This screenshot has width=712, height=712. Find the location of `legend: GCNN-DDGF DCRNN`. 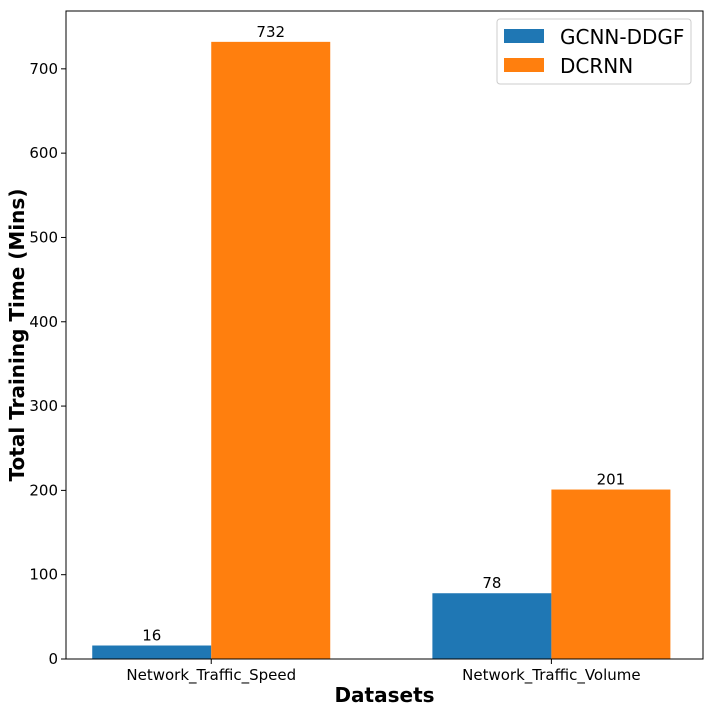

legend: GCNN-DDGF DCRNN is located at coordinates (594, 51).